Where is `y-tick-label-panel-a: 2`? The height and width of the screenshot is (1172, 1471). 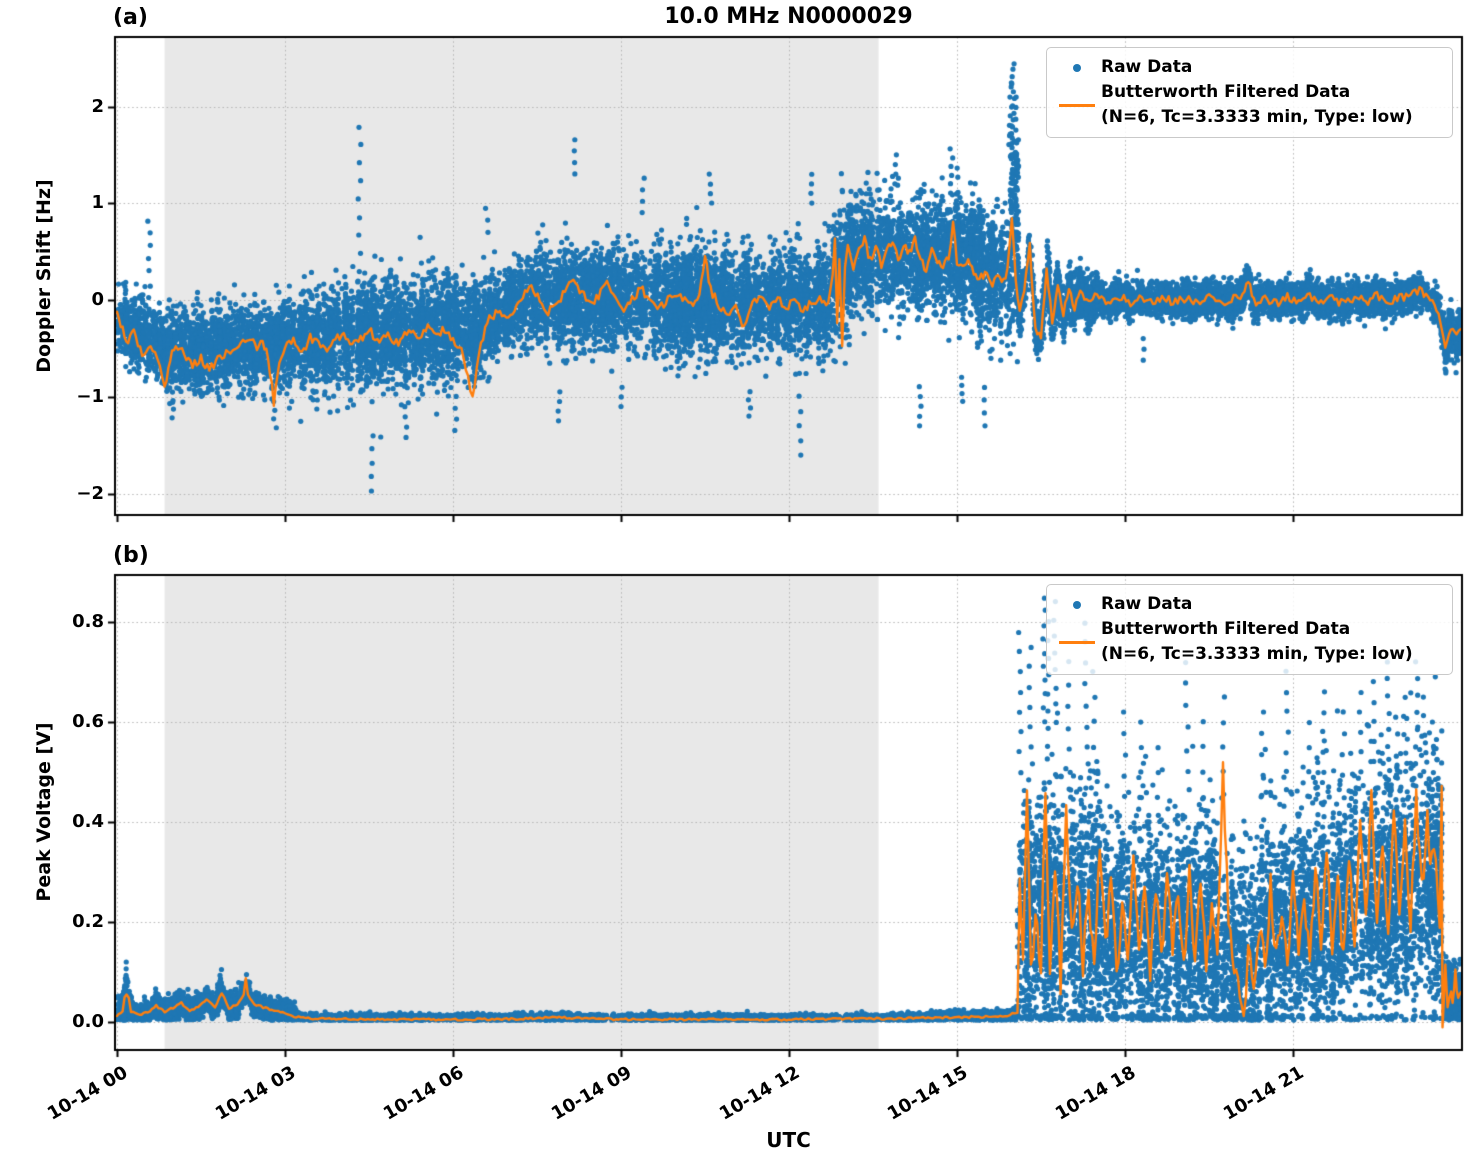 y-tick-label-panel-a: 2 is located at coordinates (97, 106).